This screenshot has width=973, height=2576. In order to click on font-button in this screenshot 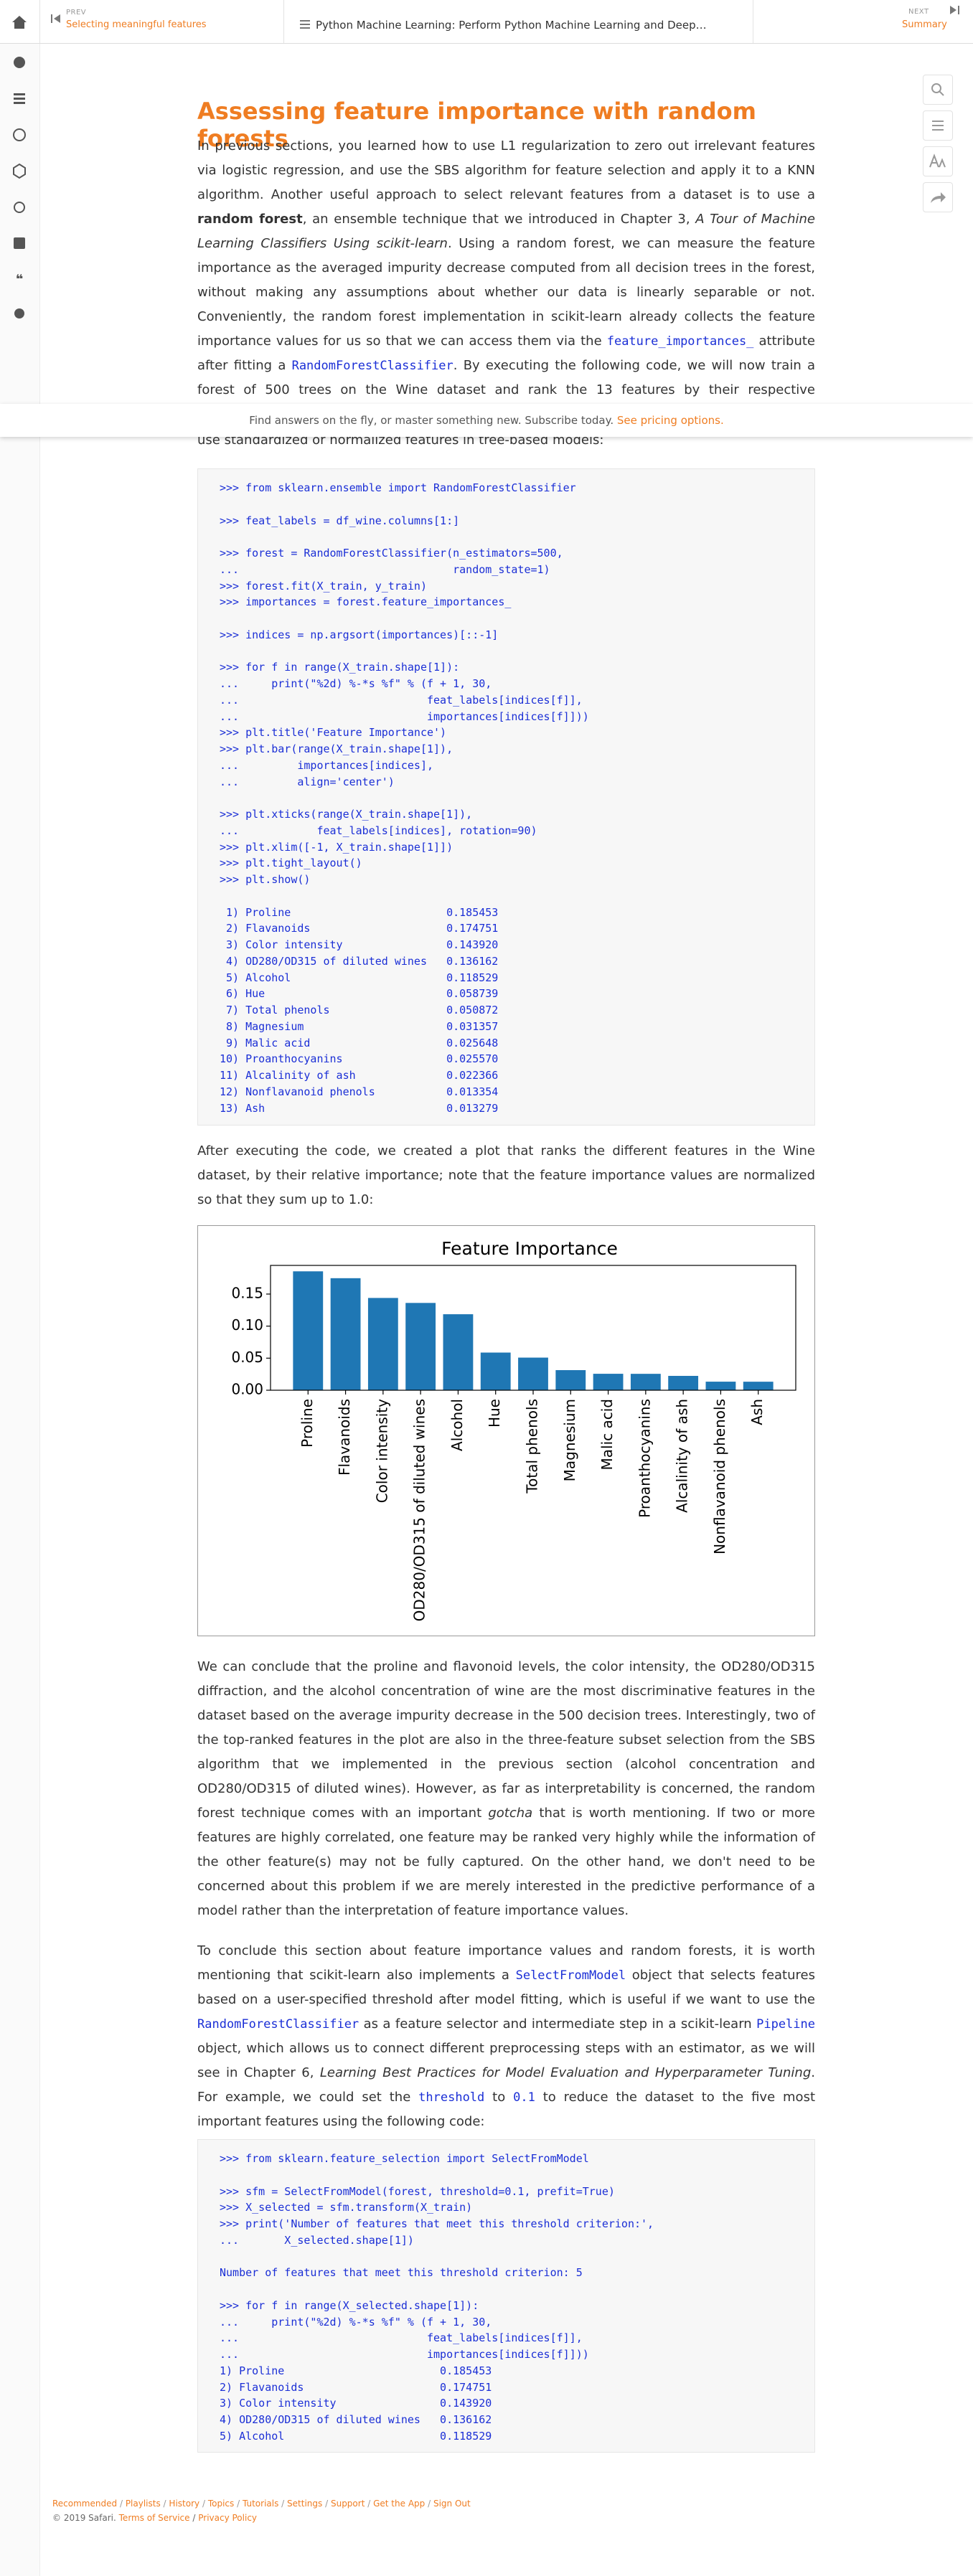, I will do `click(938, 161)`.